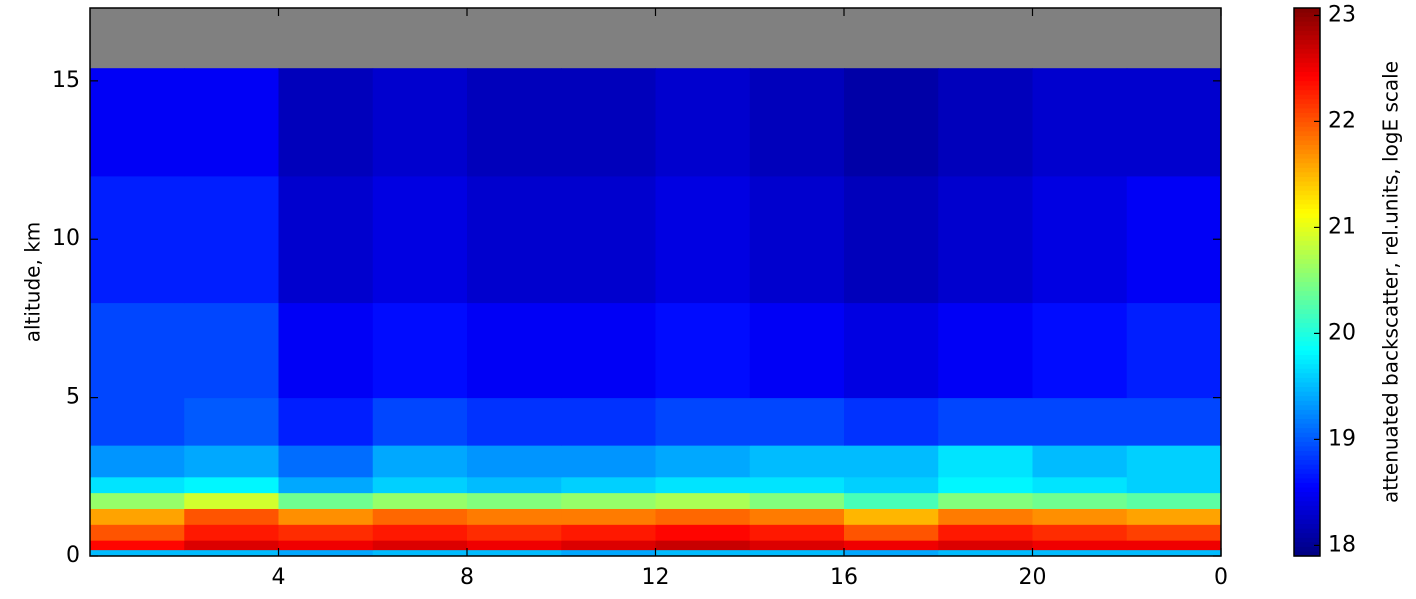 The image size is (1416, 599). What do you see at coordinates (1342, 438) in the screenshot?
I see `colorbar-tick-label: 19` at bounding box center [1342, 438].